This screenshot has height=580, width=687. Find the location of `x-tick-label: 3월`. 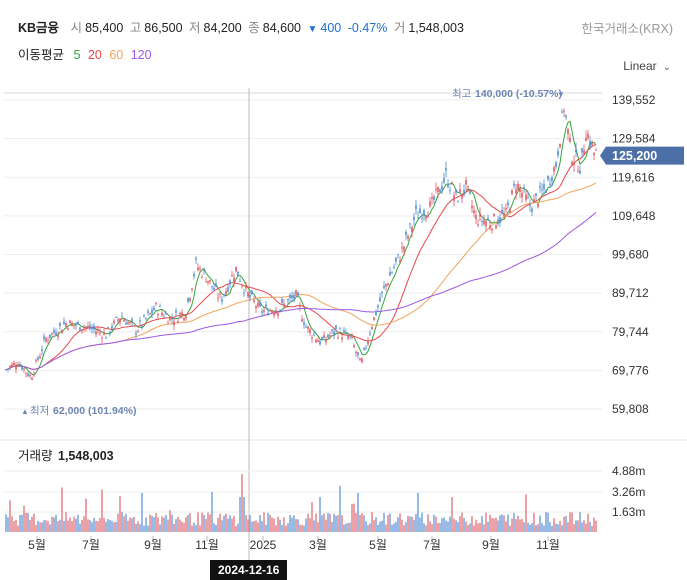

x-tick-label: 3월 is located at coordinates (318, 545).